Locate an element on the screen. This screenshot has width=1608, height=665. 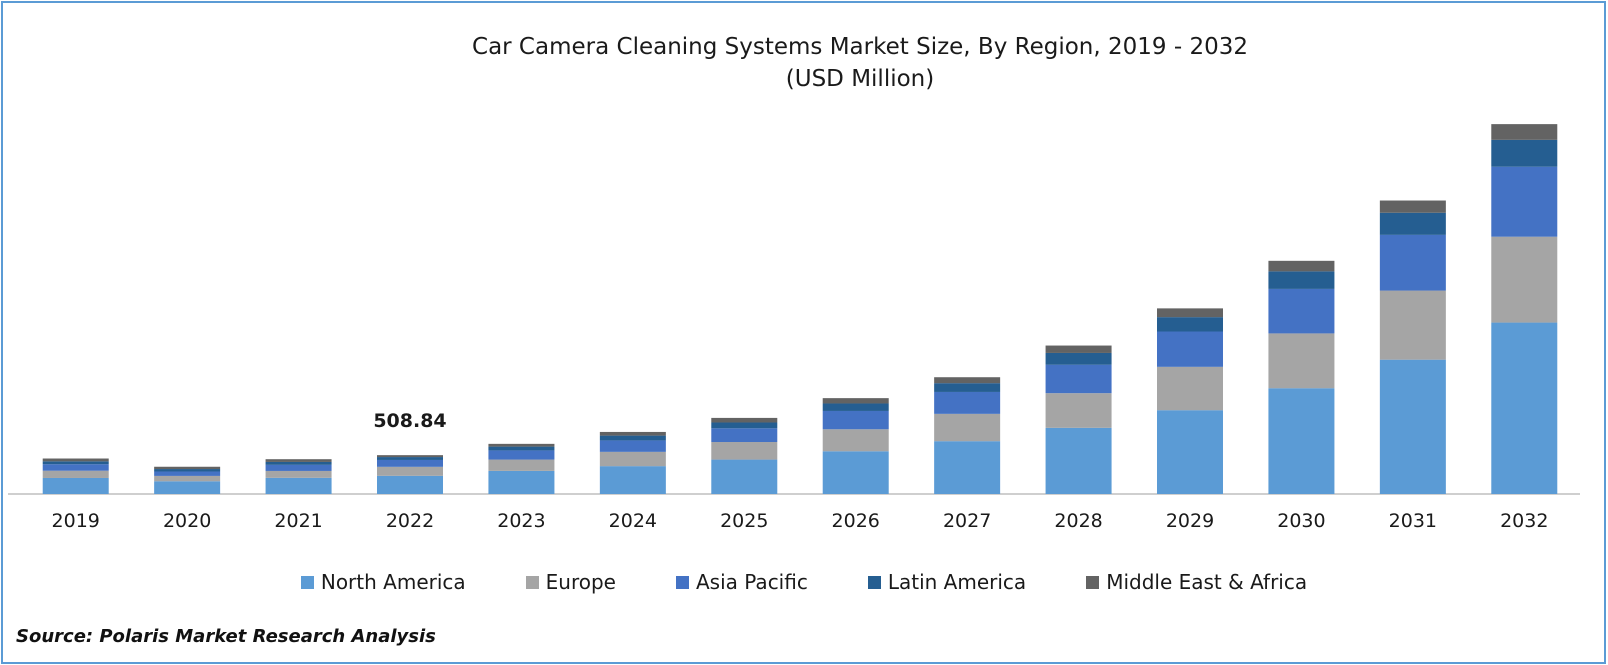
legend-label: Europe is located at coordinates (581, 582).